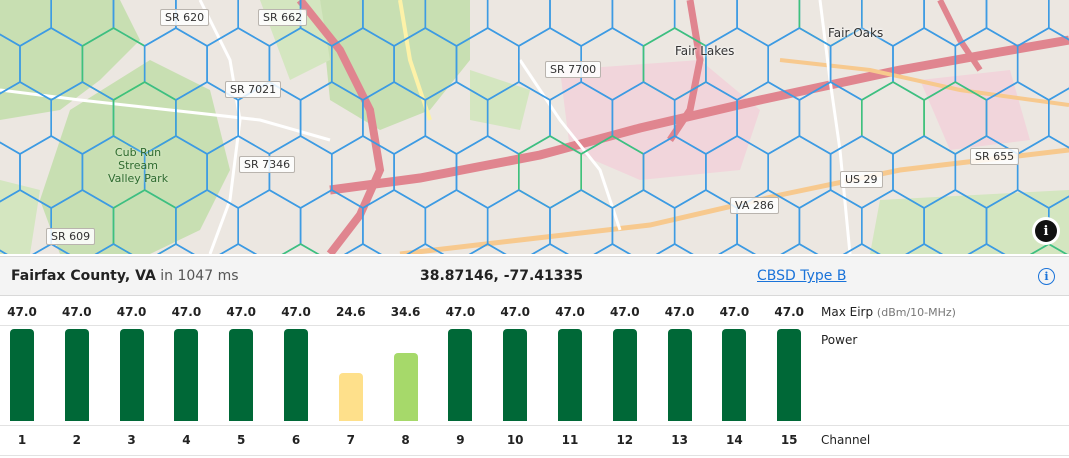 The height and width of the screenshot is (458, 1069). What do you see at coordinates (283, 17) in the screenshot?
I see `road-label: SR 662` at bounding box center [283, 17].